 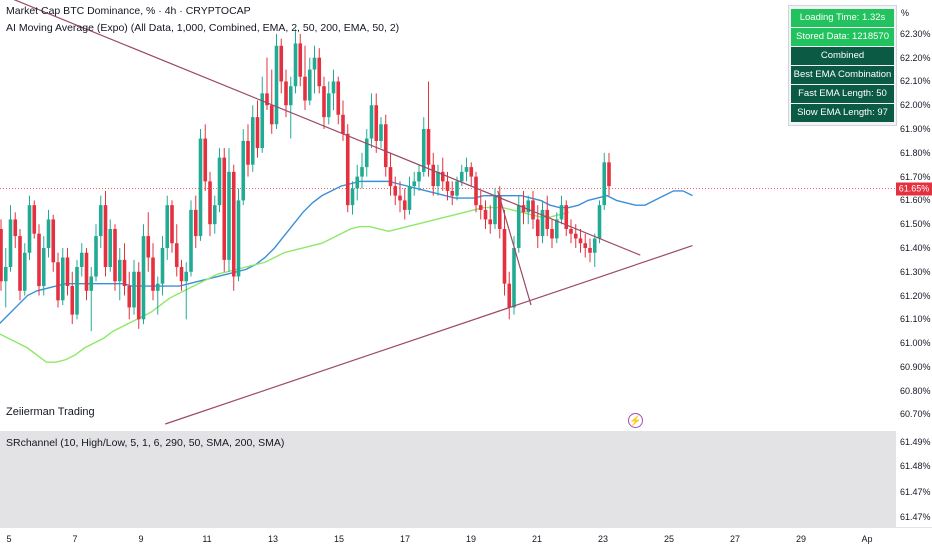 What do you see at coordinates (801, 539) in the screenshot?
I see `time-tick: 29` at bounding box center [801, 539].